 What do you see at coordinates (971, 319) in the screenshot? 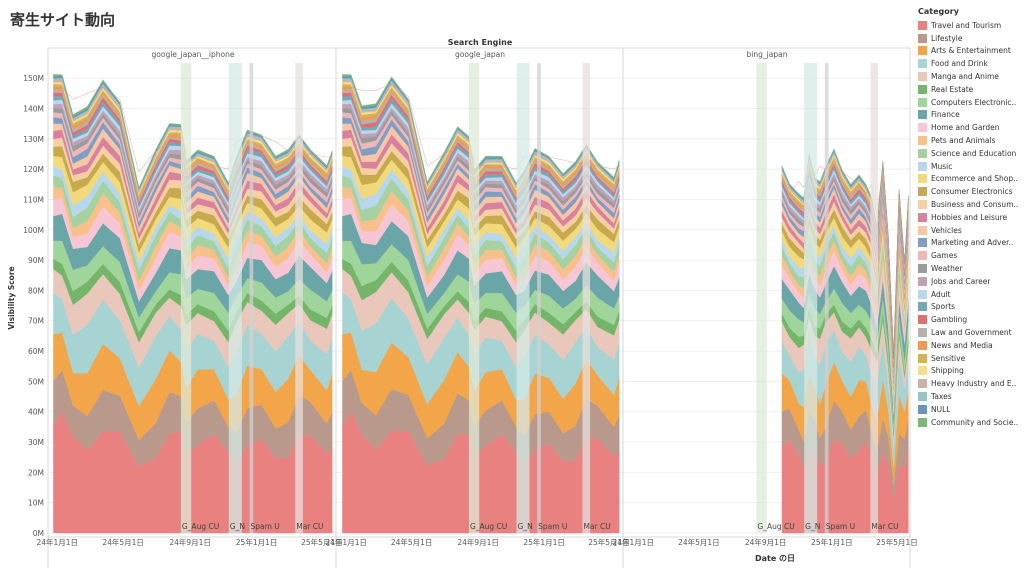
I see `legend-item: Gambling` at bounding box center [971, 319].